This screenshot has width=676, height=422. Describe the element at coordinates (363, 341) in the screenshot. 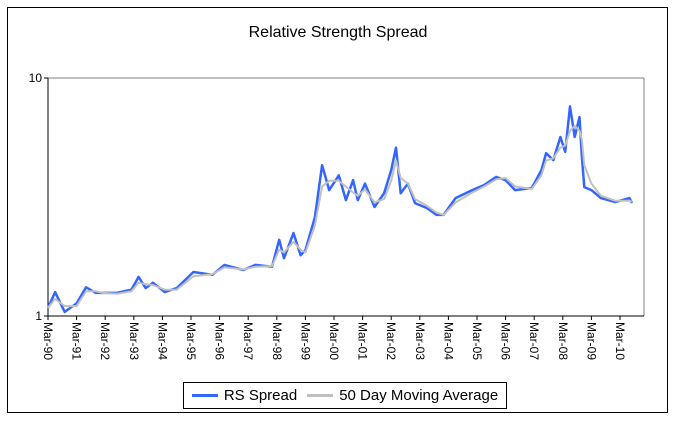

I see `x-tick-label: Mar-01` at that location.